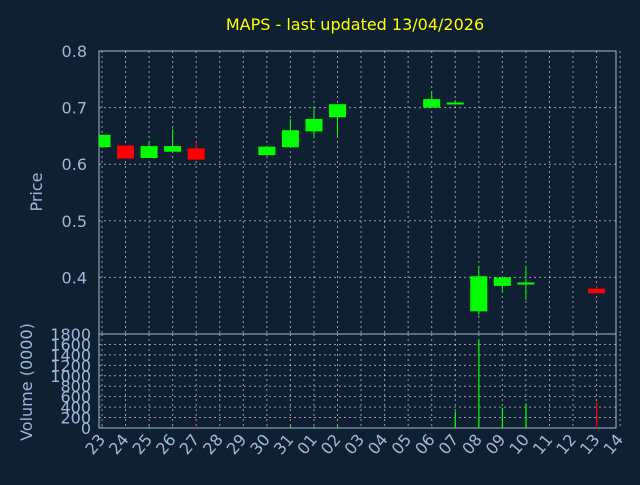  What do you see at coordinates (213, 444) in the screenshot?
I see `x-tick-label: 28` at bounding box center [213, 444].